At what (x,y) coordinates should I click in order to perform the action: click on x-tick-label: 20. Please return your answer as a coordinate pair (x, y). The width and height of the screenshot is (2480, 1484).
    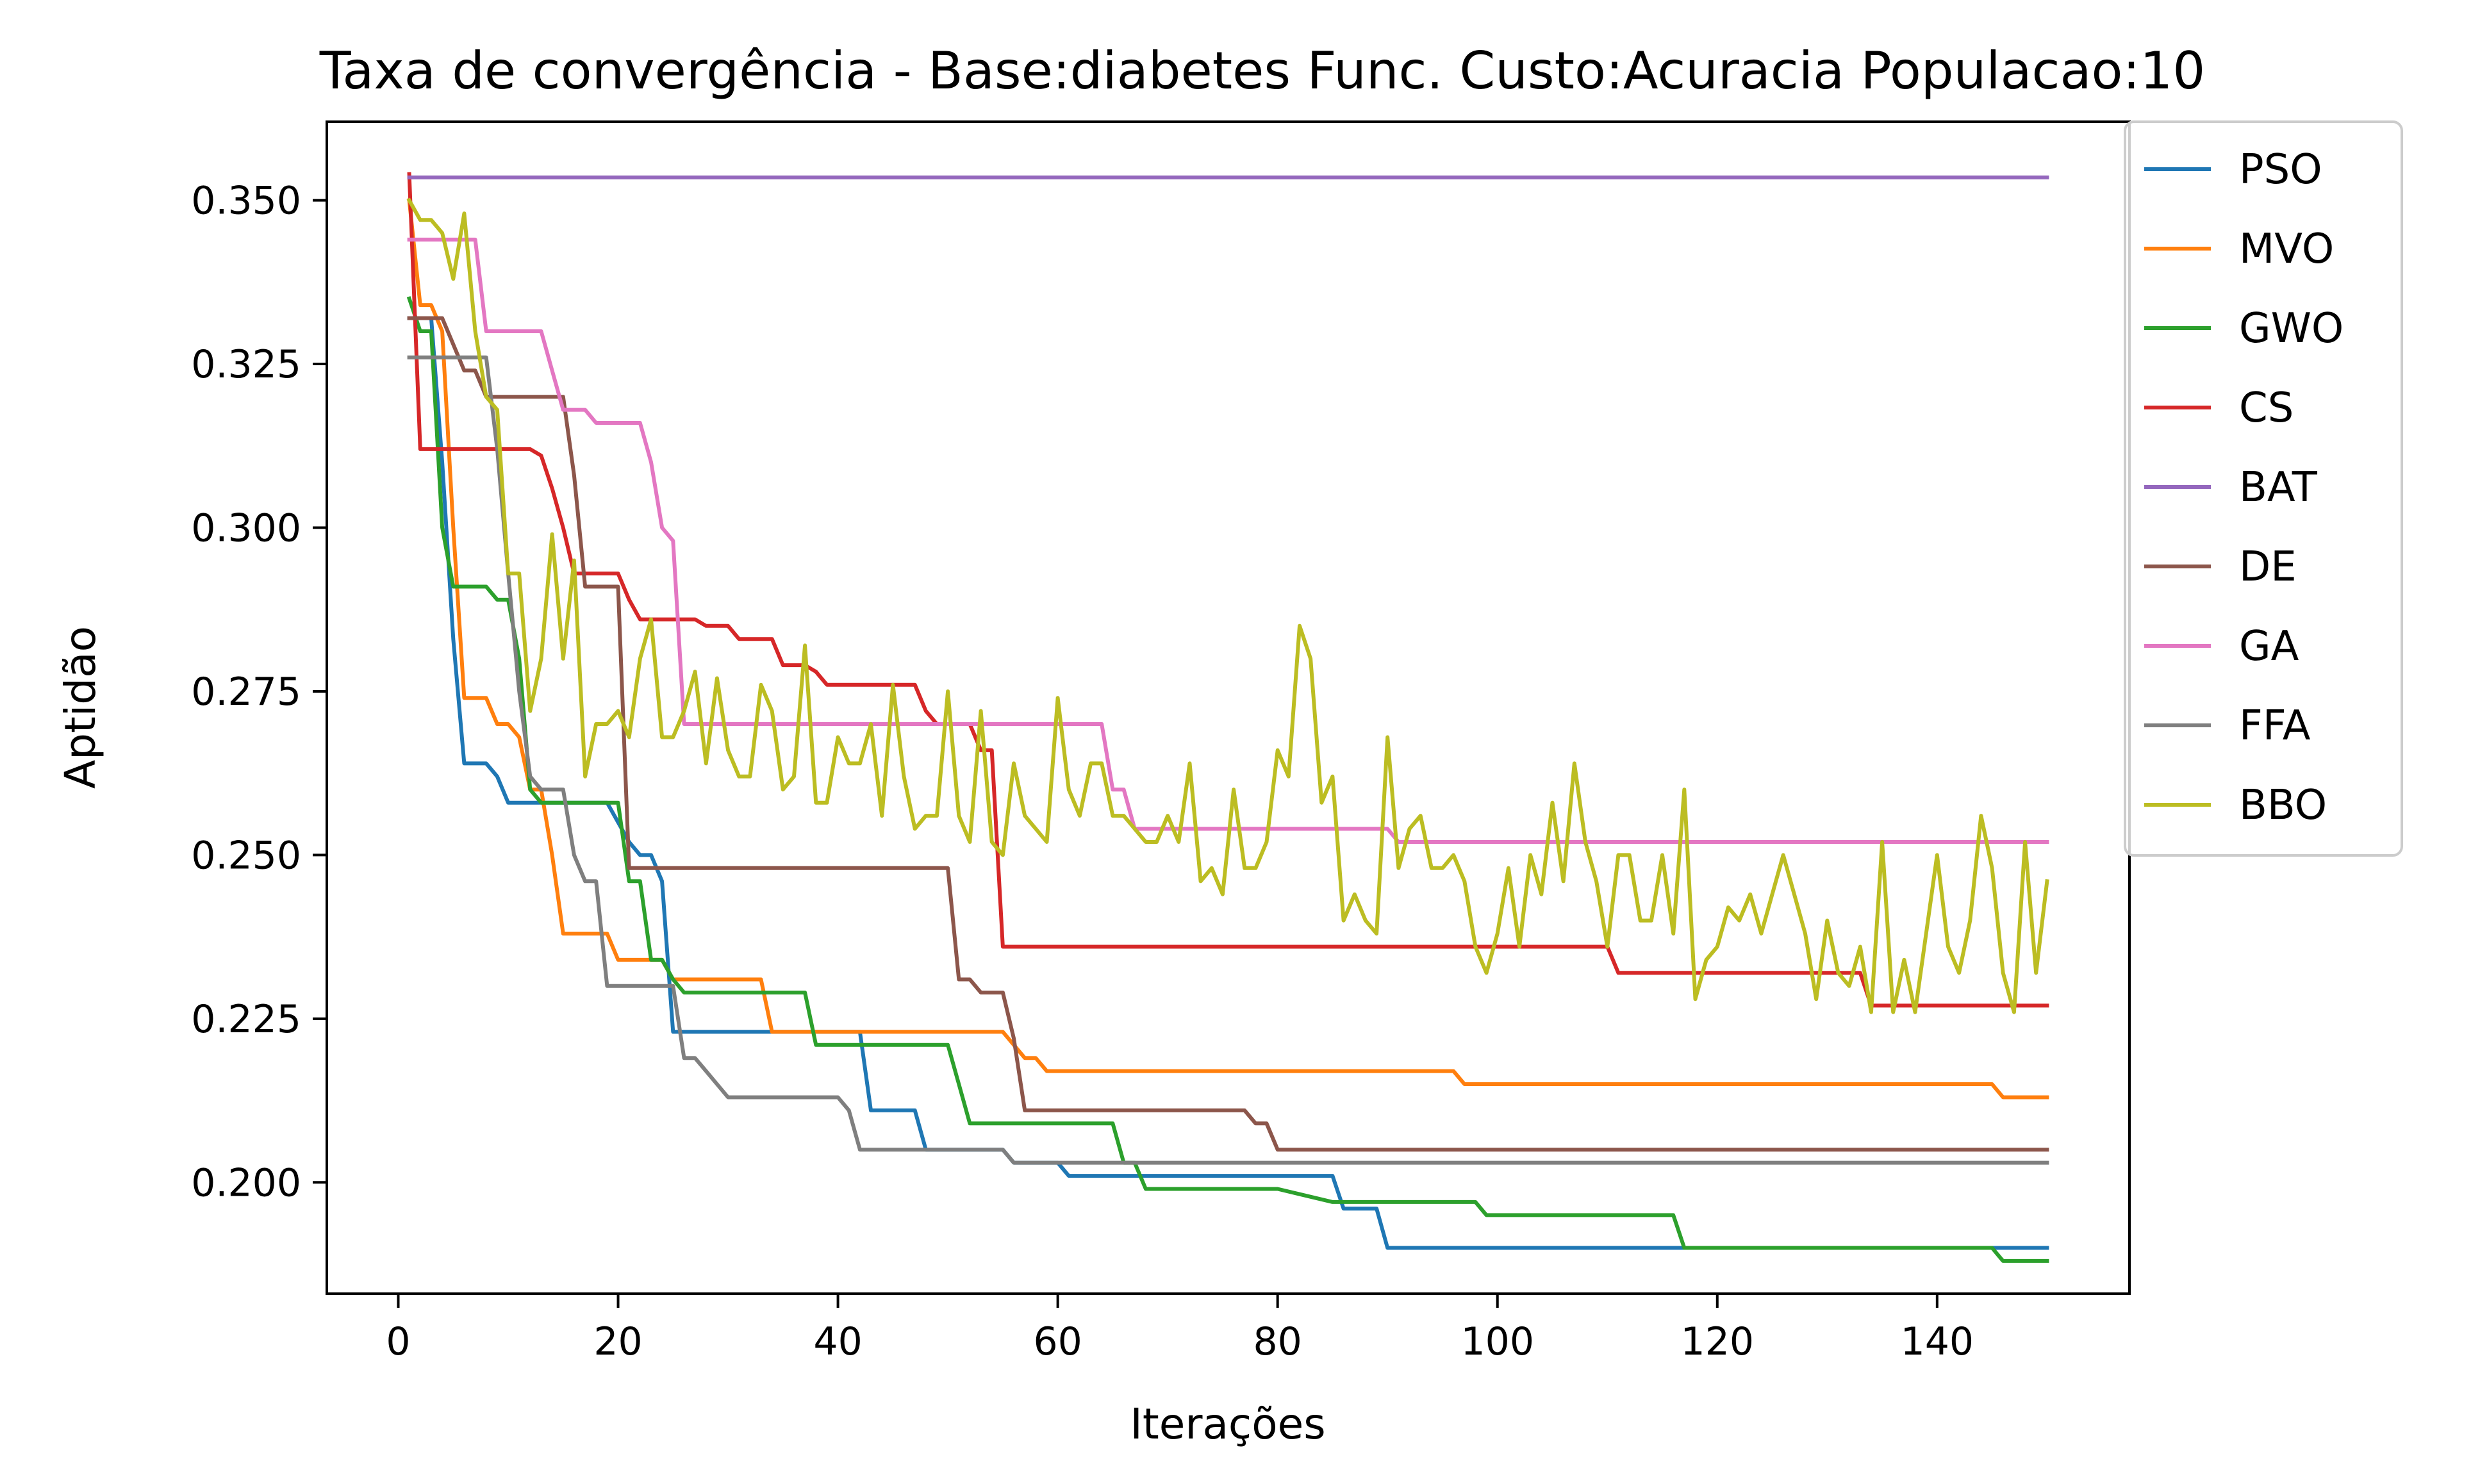
    Looking at the image, I should click on (617, 1341).